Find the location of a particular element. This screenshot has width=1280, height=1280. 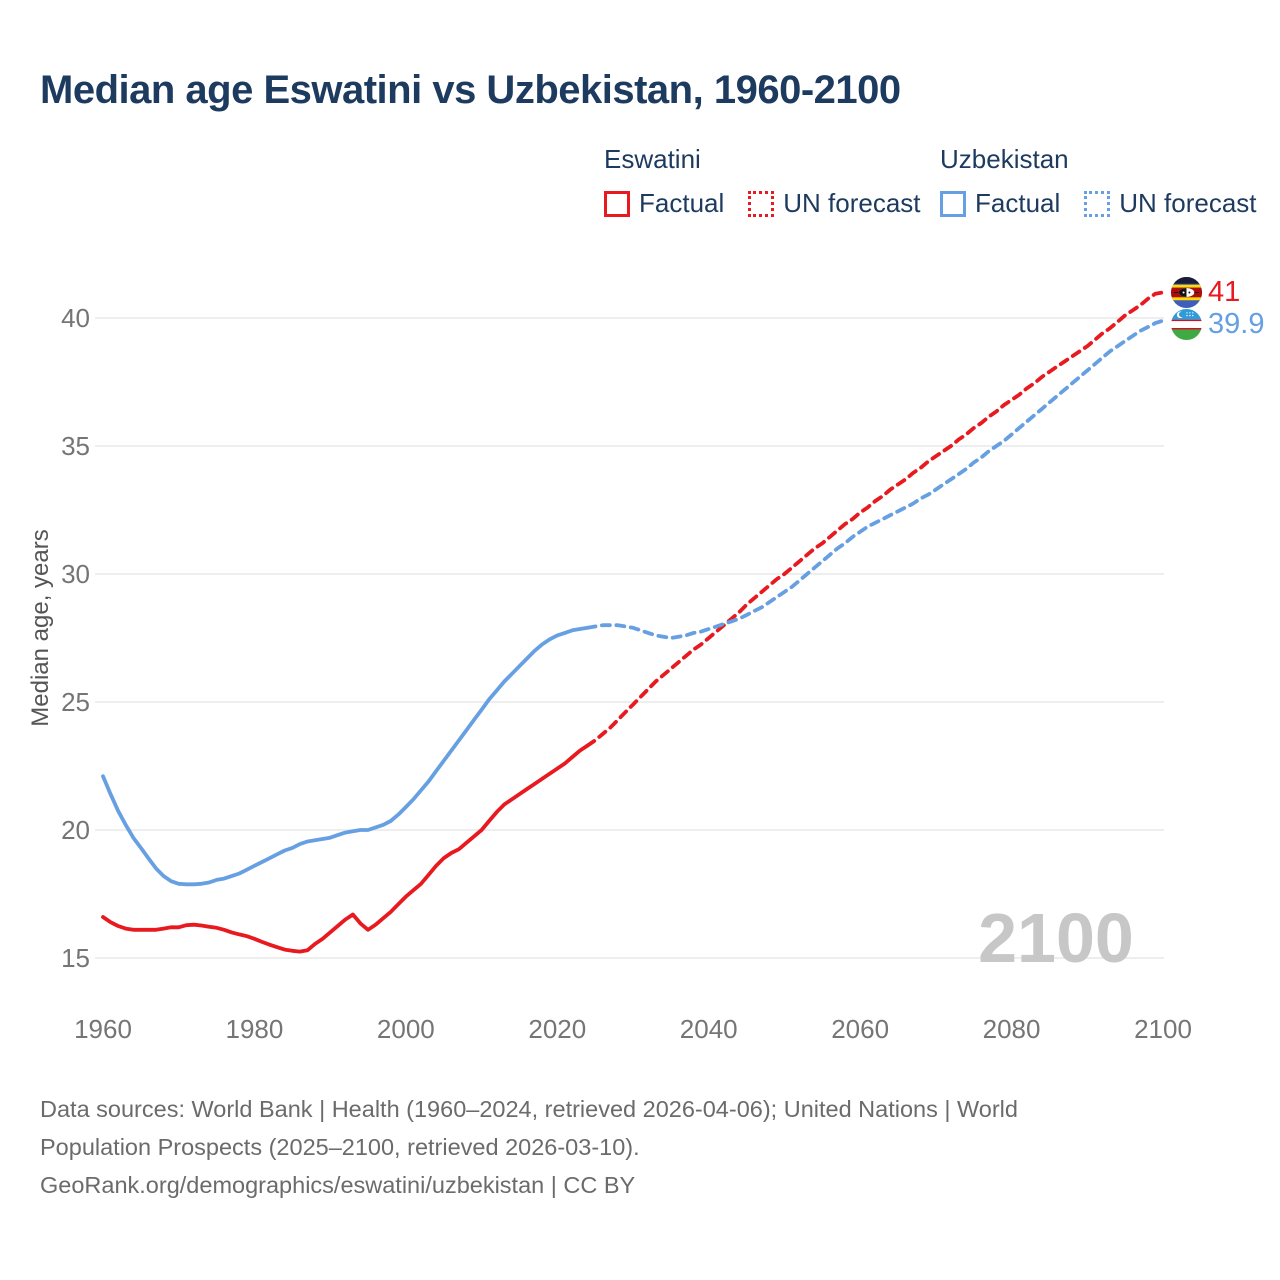

legend-item-eswatini-factual: Factual is located at coordinates (664, 203).